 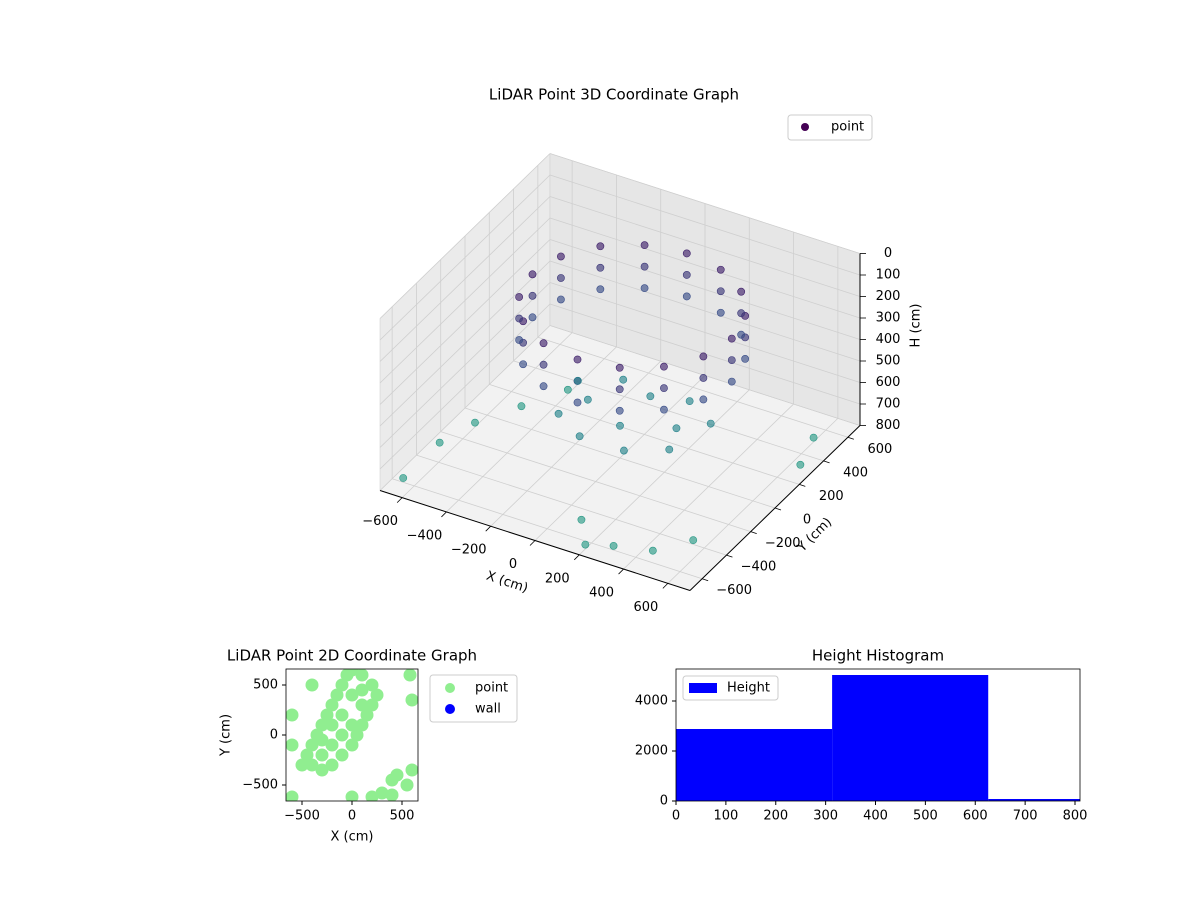 I want to click on x-tick-label: 0, so click(x=676, y=816).